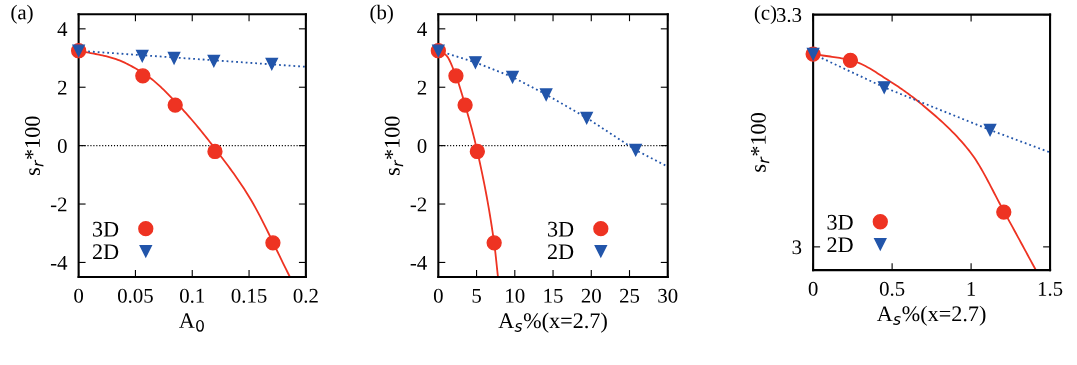 This screenshot has width=1077, height=365. What do you see at coordinates (630, 295) in the screenshot?
I see `x-tick-label: 25` at bounding box center [630, 295].